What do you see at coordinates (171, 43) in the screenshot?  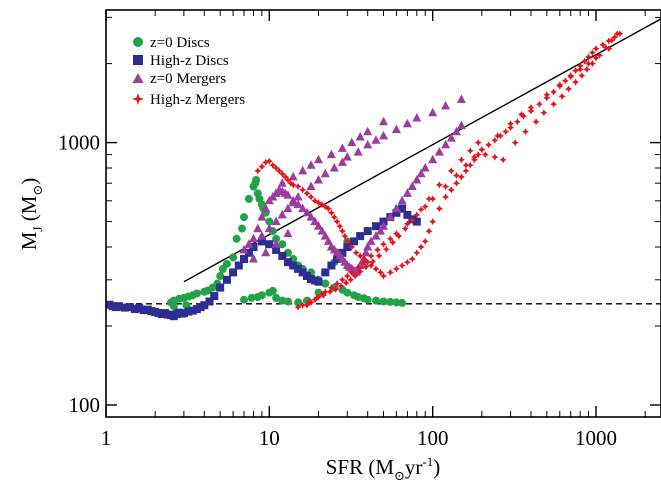 I see `legend-item-z0-discs: z=0 Discs` at bounding box center [171, 43].